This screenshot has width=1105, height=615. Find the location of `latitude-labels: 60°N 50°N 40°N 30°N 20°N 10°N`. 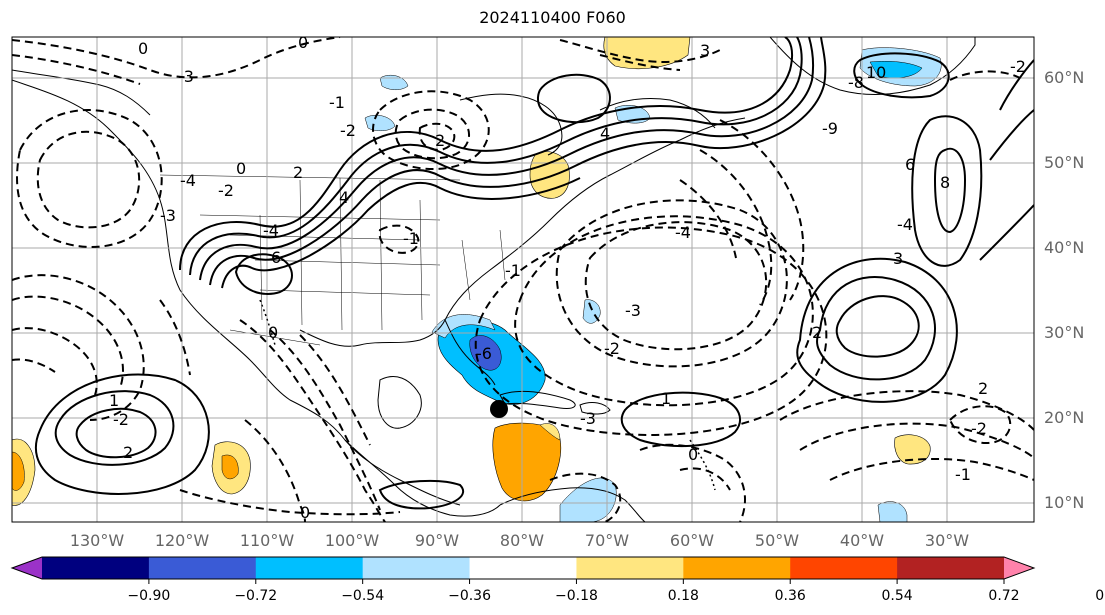

latitude-labels: 60°N 50°N 40°N 30°N 20°N 10°N is located at coordinates (1064, 290).